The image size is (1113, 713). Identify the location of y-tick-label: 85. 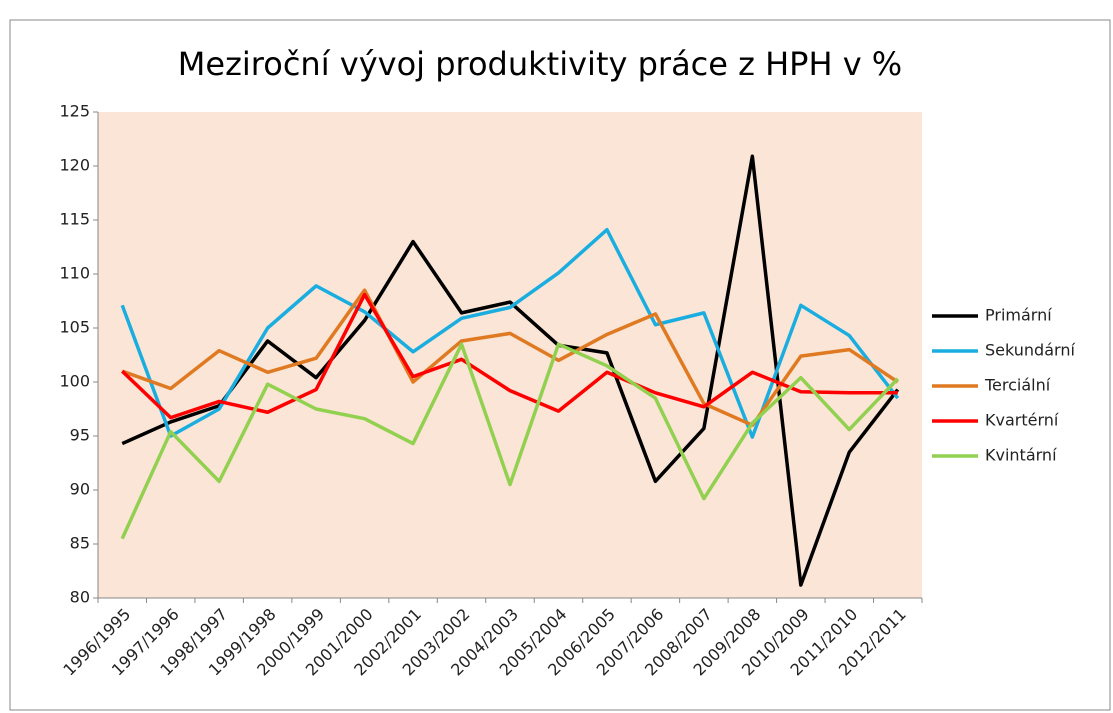
(80, 543).